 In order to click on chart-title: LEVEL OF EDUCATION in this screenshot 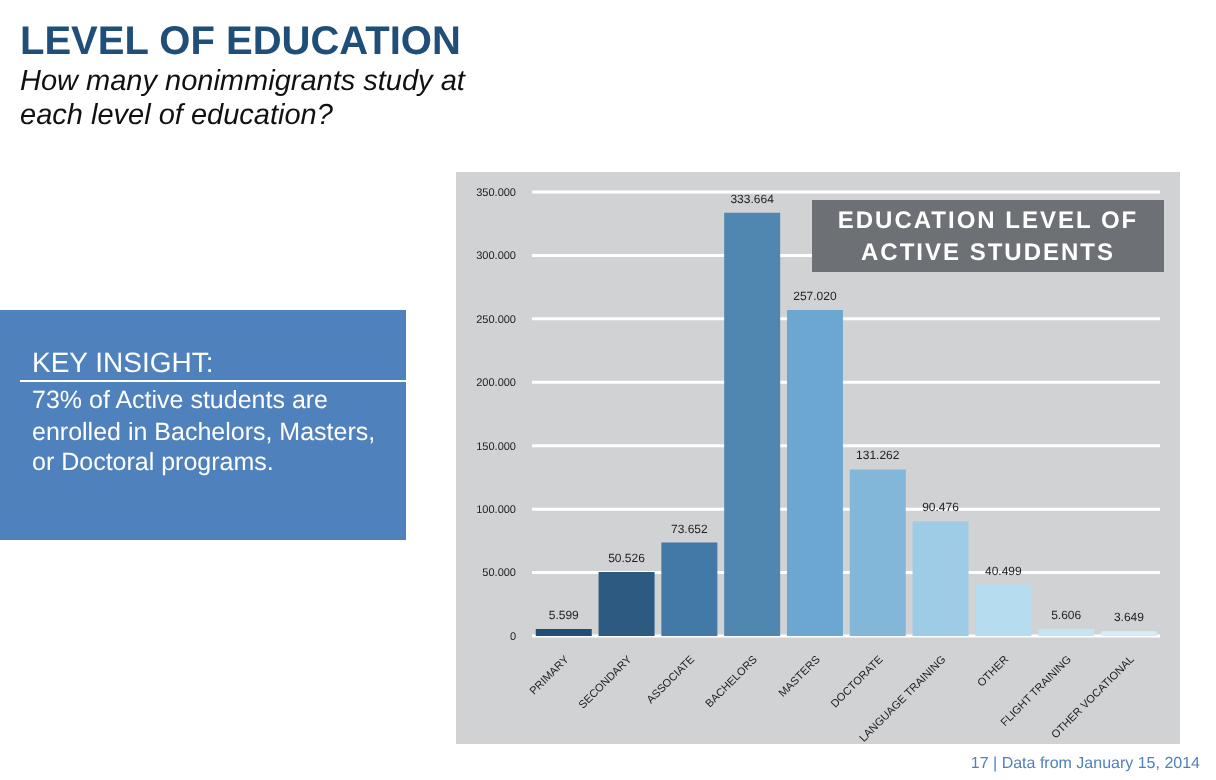, I will do `click(240, 43)`.